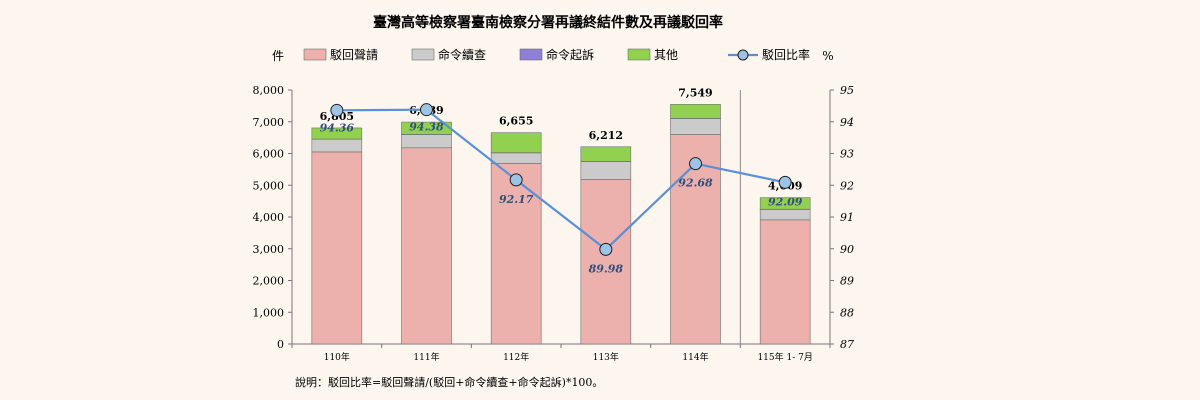 The height and width of the screenshot is (400, 1200). Describe the element at coordinates (695, 357) in the screenshot. I see `x-tick-label: 114年` at that location.